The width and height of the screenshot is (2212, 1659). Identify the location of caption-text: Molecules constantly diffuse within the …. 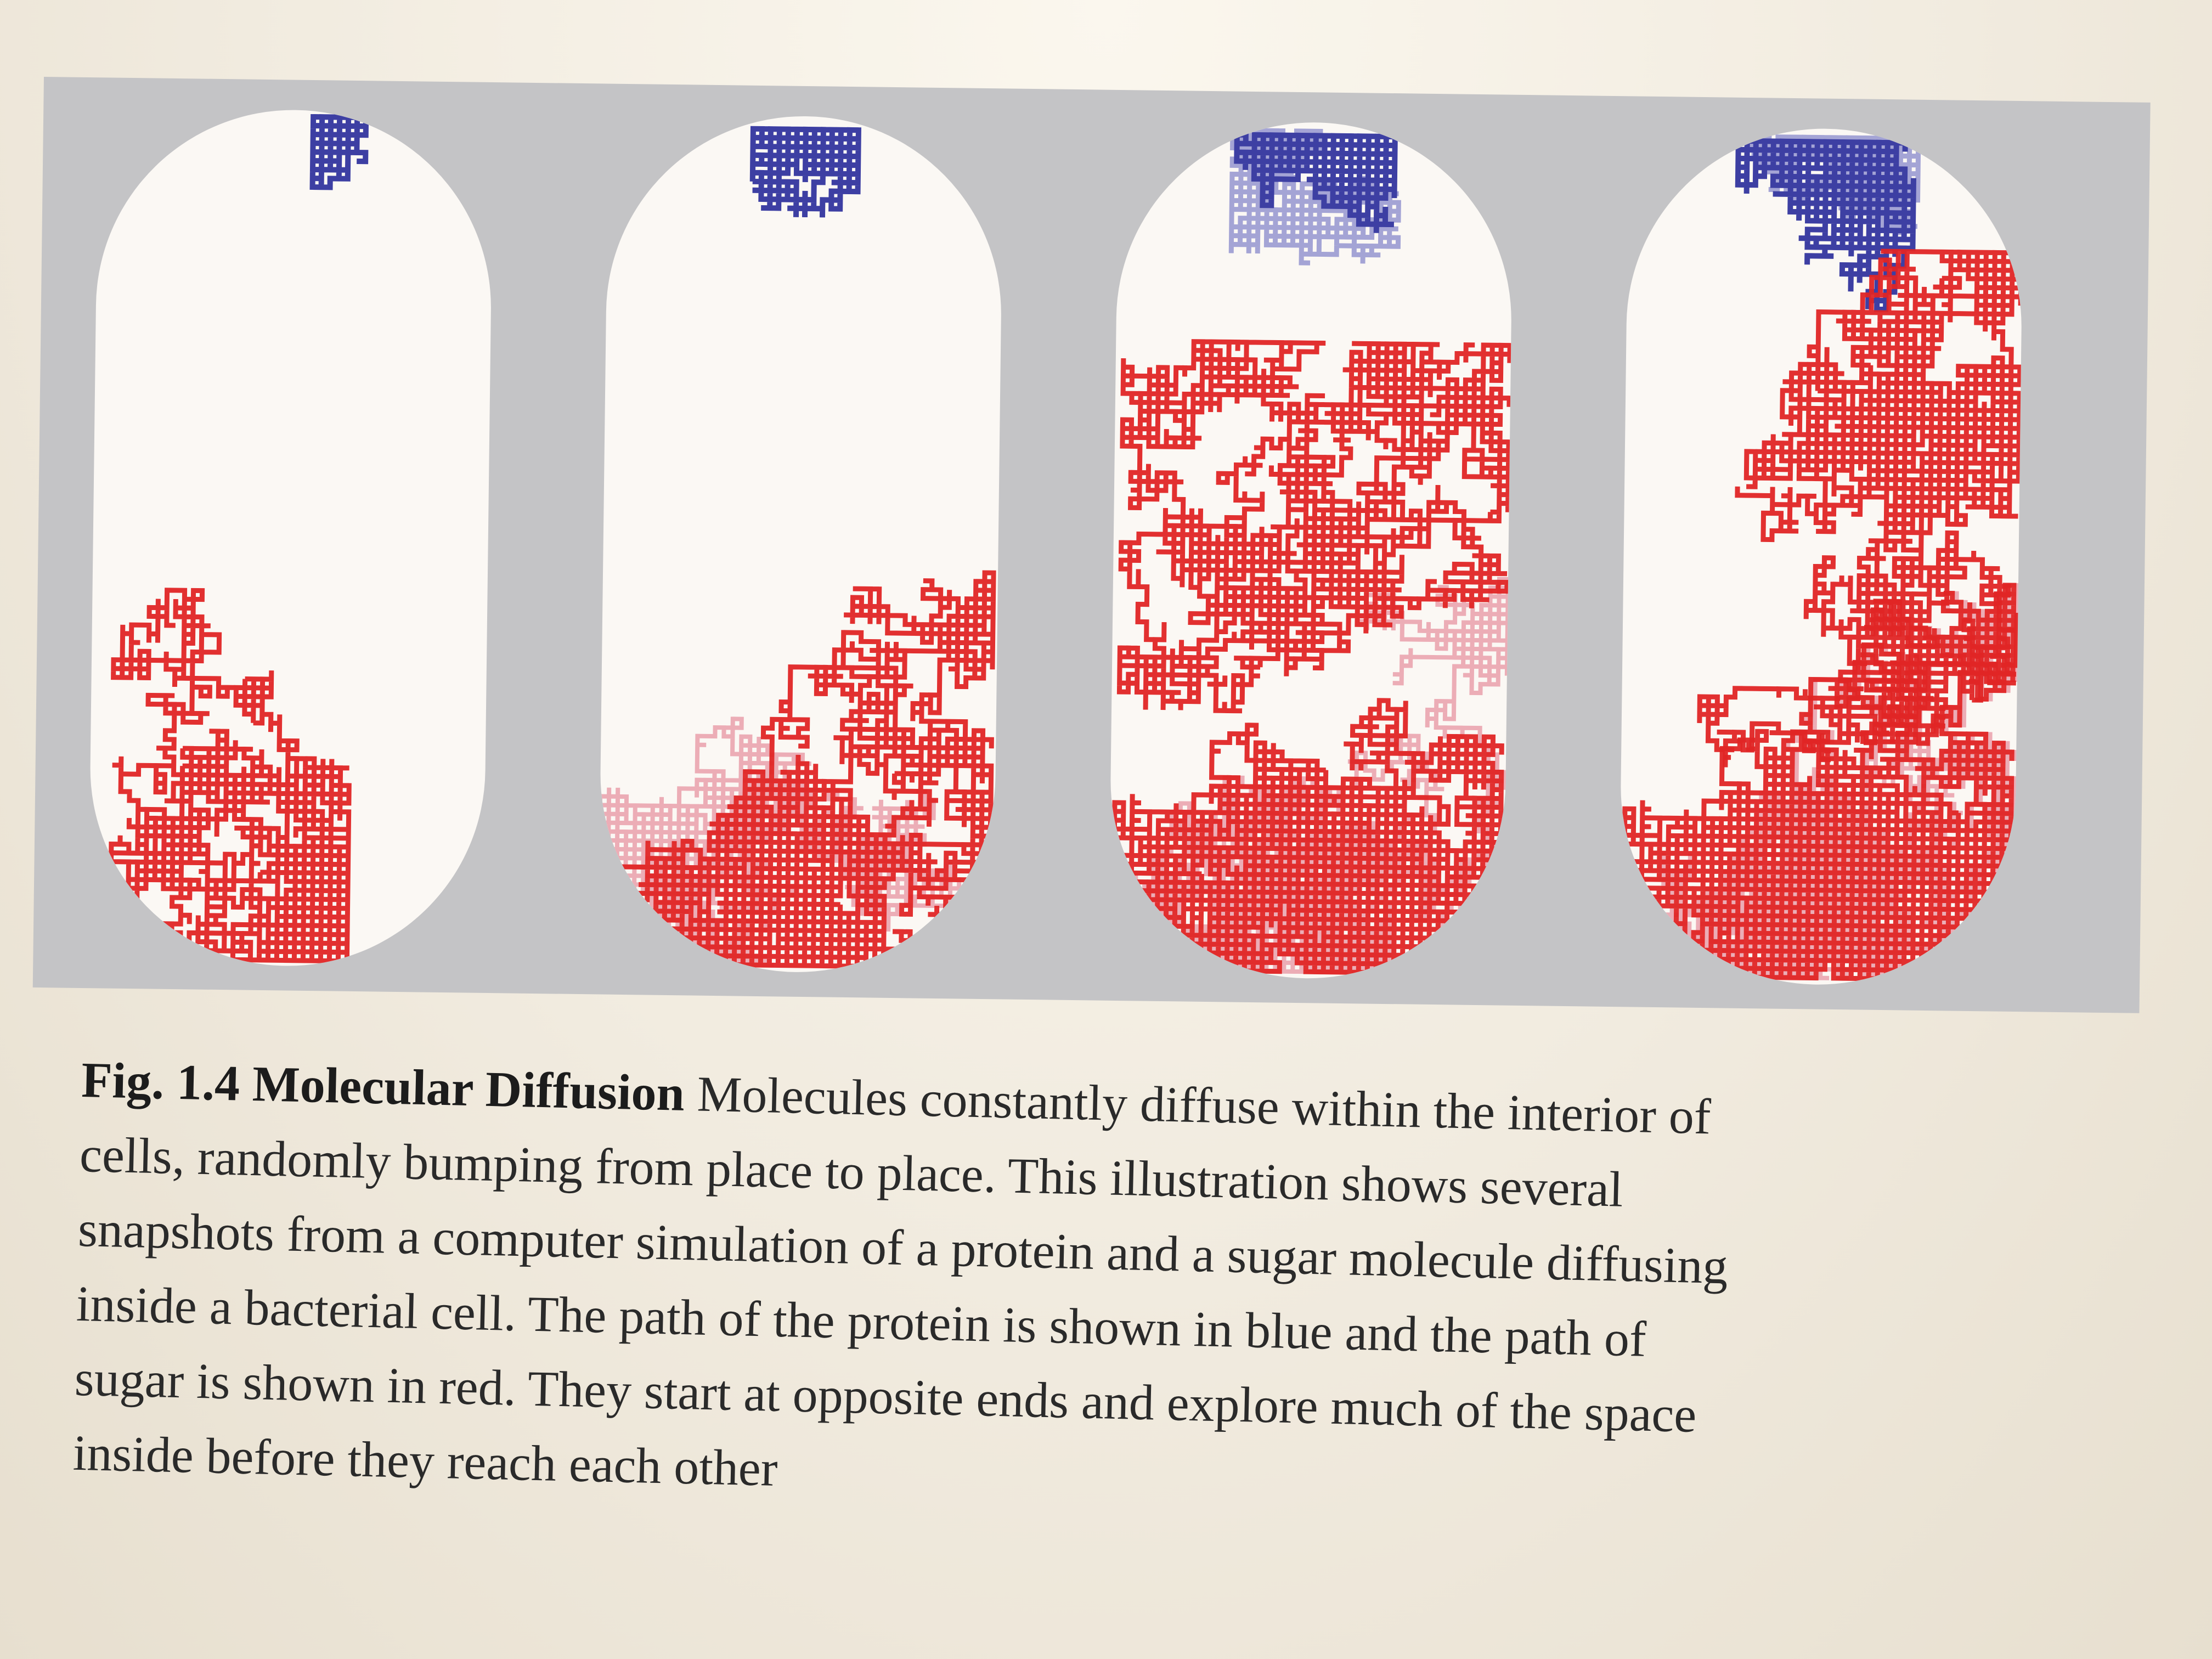
(1204, 1105).